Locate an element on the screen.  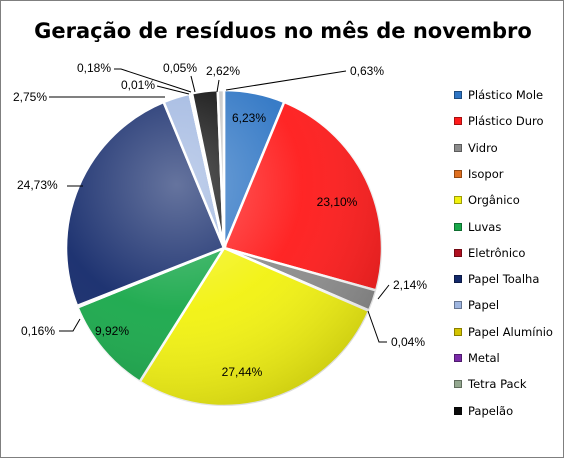
data-label: 2,75% is located at coordinates (30, 97).